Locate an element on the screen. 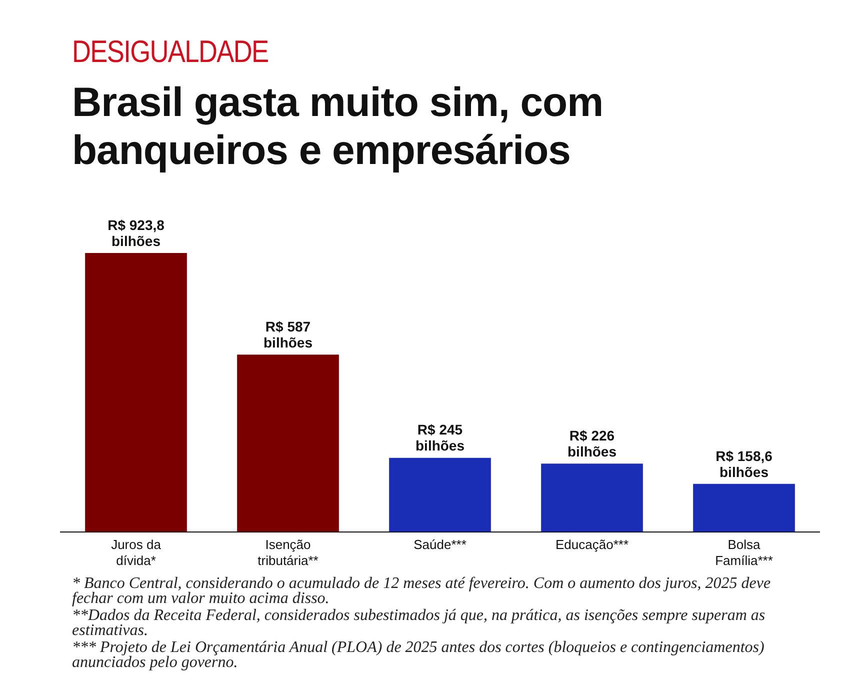  text: * Banco Central, considerando o acumulado de 12 meses até fevereiro. Com o aumento dos juros, 2025 deve fechar com um valor muito acima disso. is located at coordinates (422, 591).